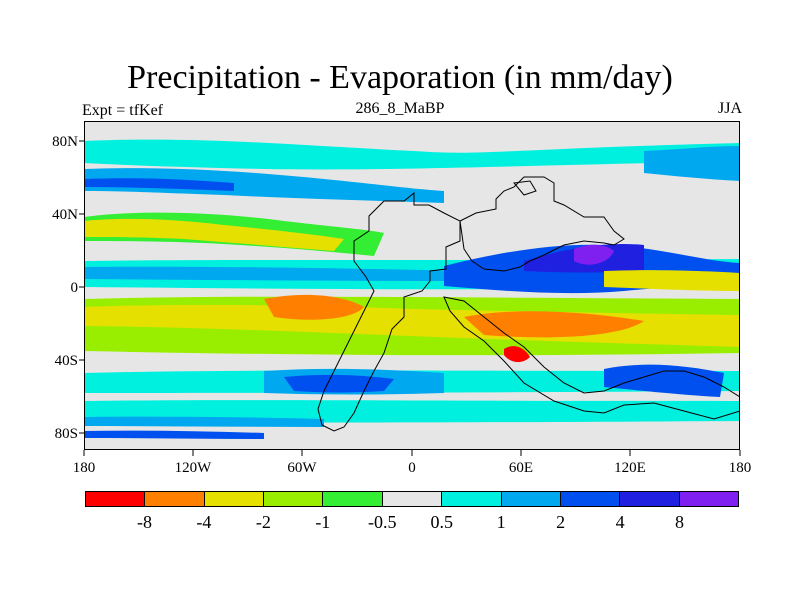 This screenshot has height=600, width=800. What do you see at coordinates (521, 468) in the screenshot?
I see `xtick-label-60e: 60E` at bounding box center [521, 468].